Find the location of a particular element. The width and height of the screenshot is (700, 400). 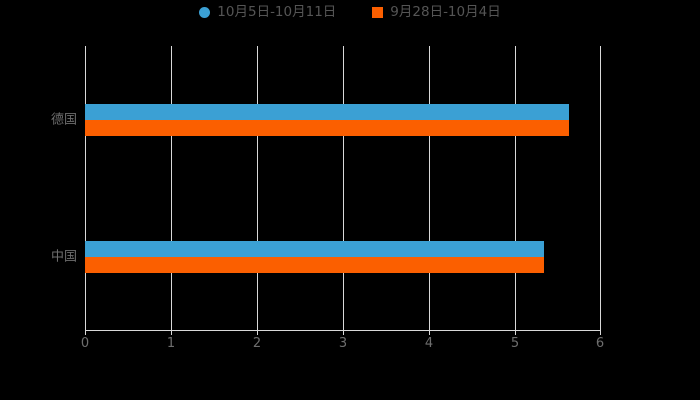

x-tick-label-3: 3 is located at coordinates (343, 343).